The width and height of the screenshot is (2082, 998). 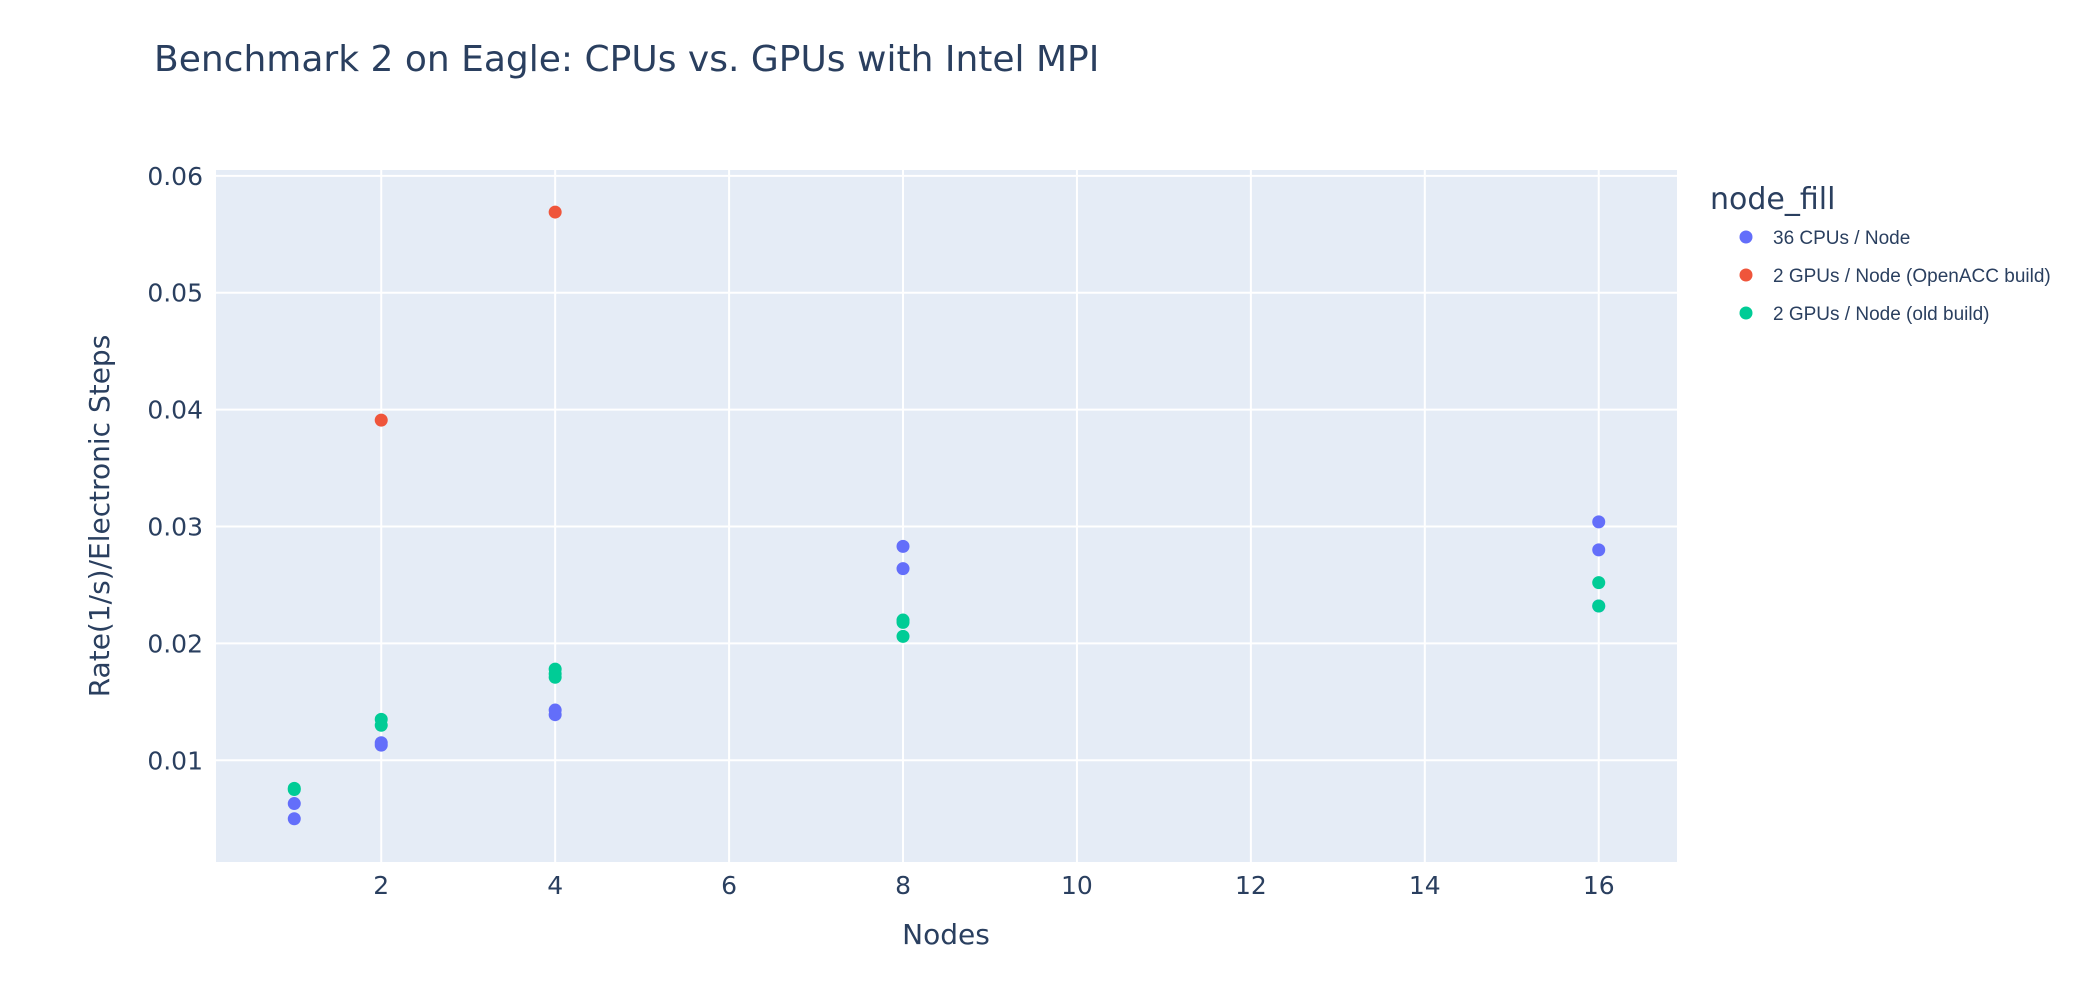 What do you see at coordinates (1251, 885) in the screenshot?
I see `x-tick-label: 12` at bounding box center [1251, 885].